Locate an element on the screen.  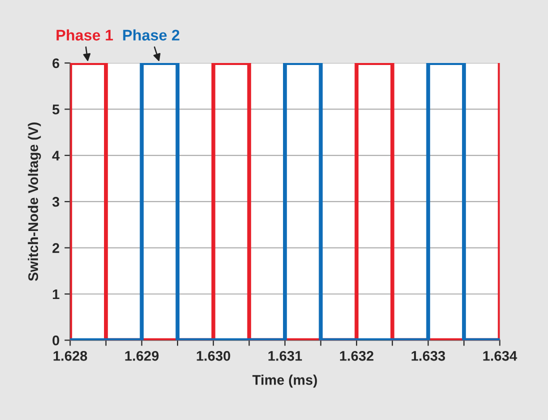
x-tick-label: 1.631 is located at coordinates (285, 355).